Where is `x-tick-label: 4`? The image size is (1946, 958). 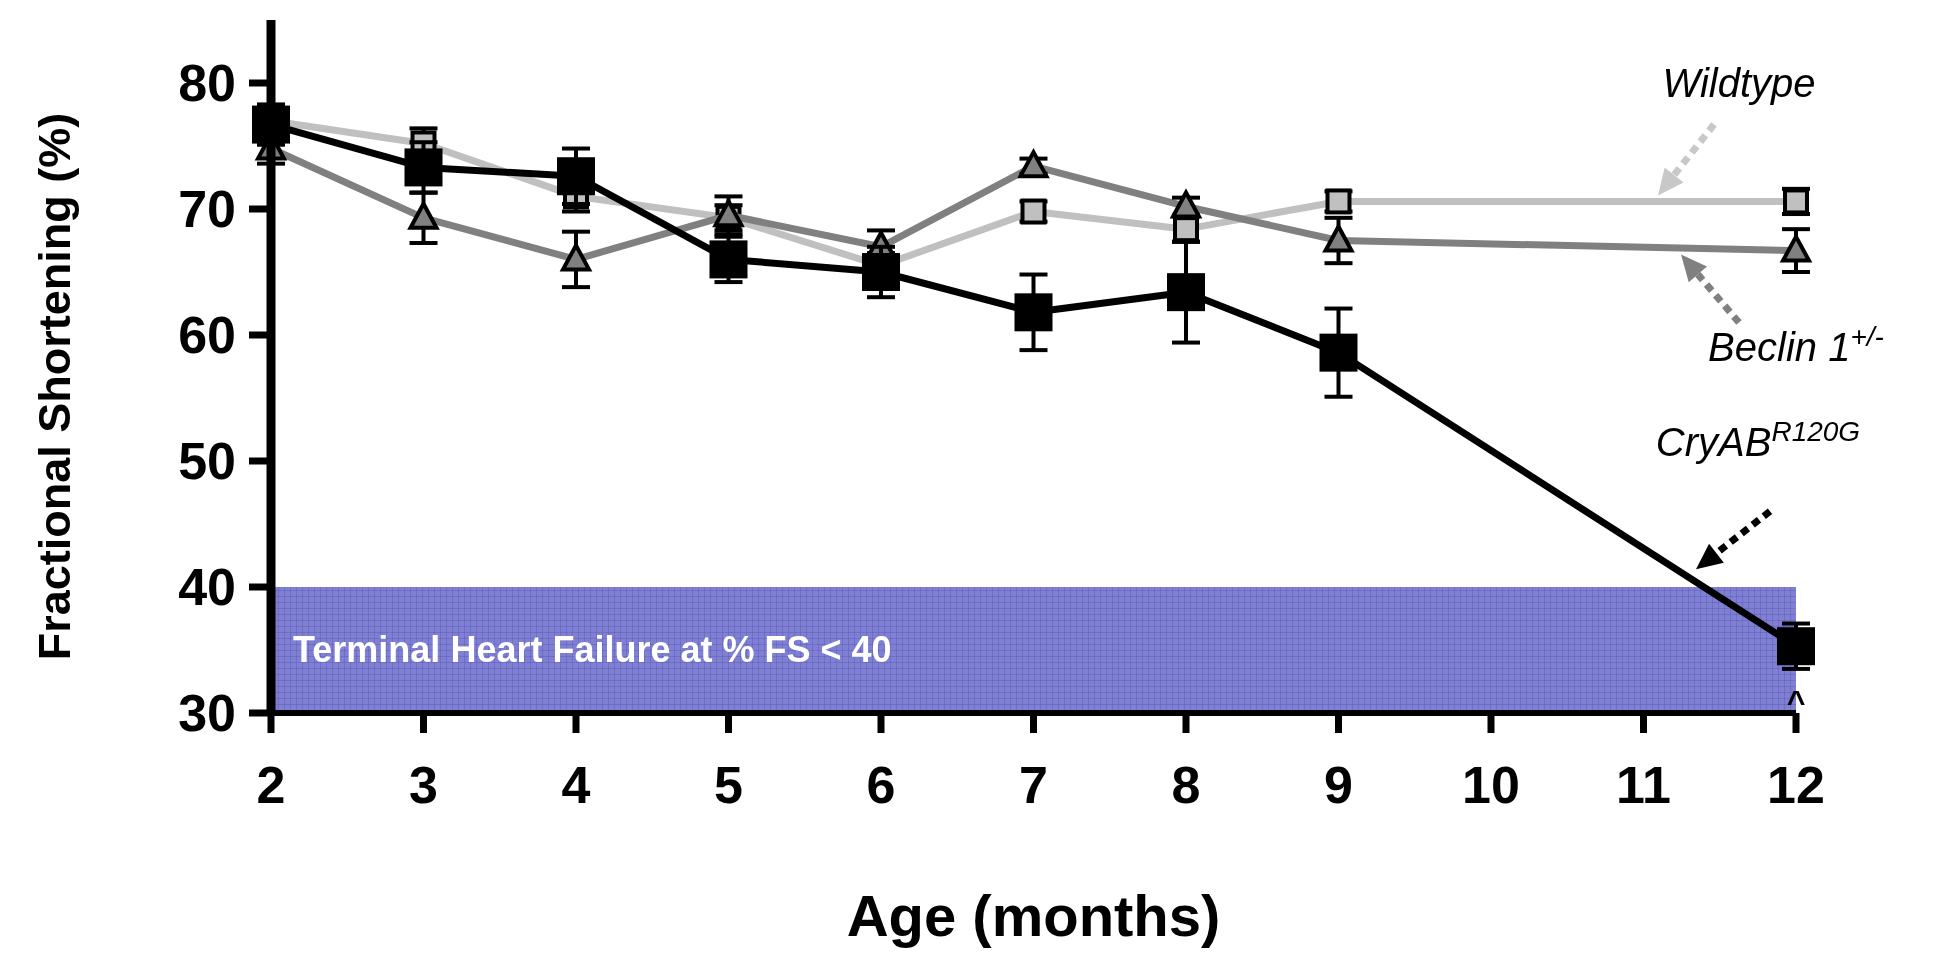
x-tick-label: 4 is located at coordinates (576, 785).